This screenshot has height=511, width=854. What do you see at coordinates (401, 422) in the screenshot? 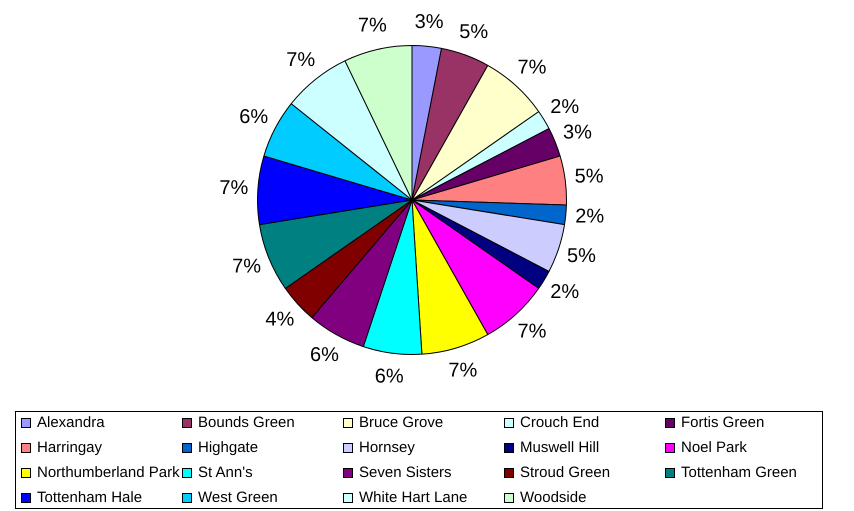
I see `legend-label: Bruce Grove` at bounding box center [401, 422].